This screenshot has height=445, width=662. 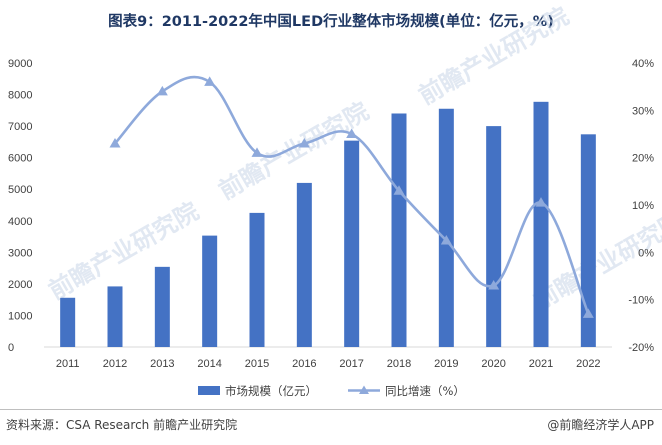 I want to click on brand-credit: @前瞻经济学人APP, so click(x=600, y=425).